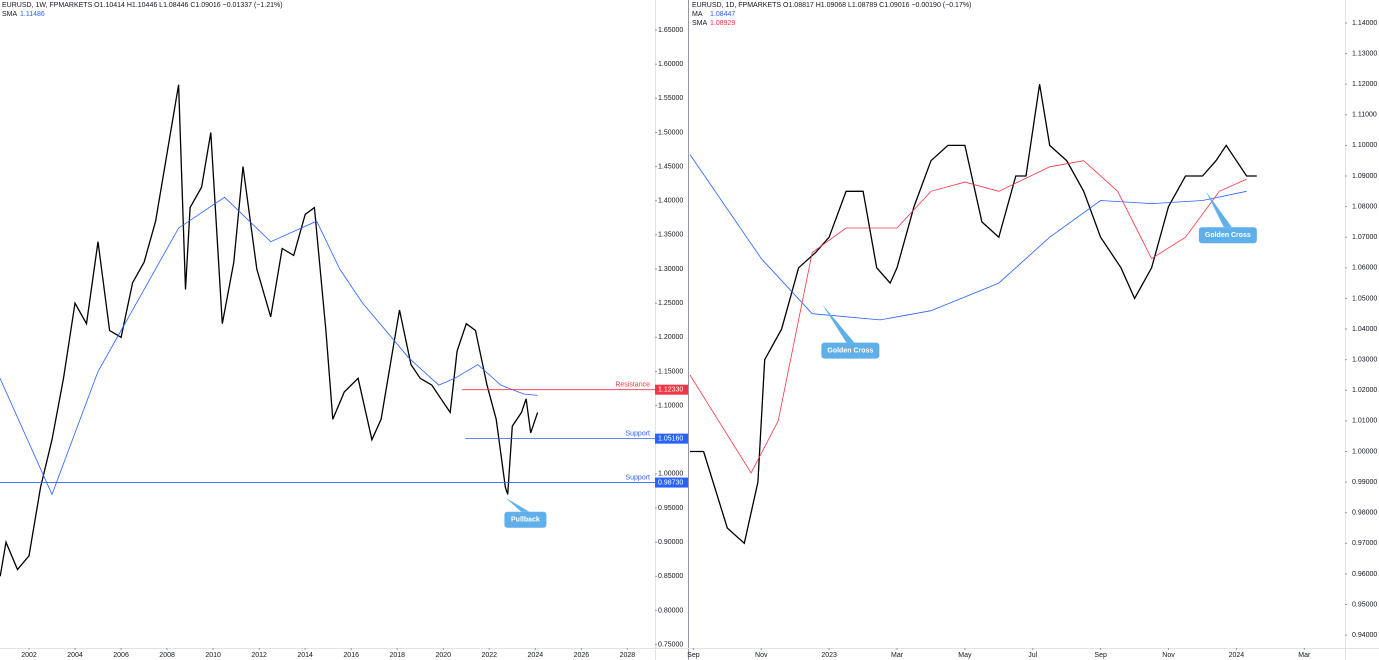 The height and width of the screenshot is (660, 1379). Describe the element at coordinates (670, 269) in the screenshot. I see `y-tick-label: 1.30000` at that location.